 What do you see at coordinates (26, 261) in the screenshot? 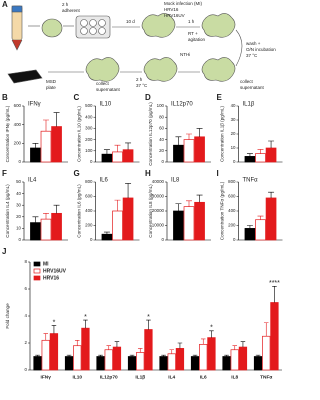
I see `y-tick-label: 8` at bounding box center [26, 261].